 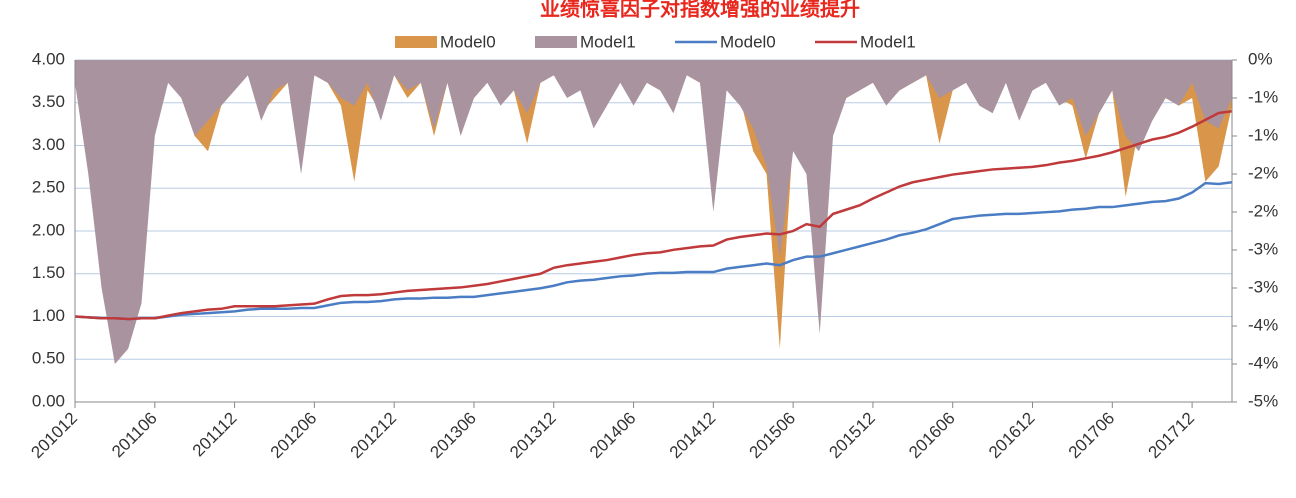 What do you see at coordinates (294, 436) in the screenshot?
I see `x-tick-label: 201206` at bounding box center [294, 436].